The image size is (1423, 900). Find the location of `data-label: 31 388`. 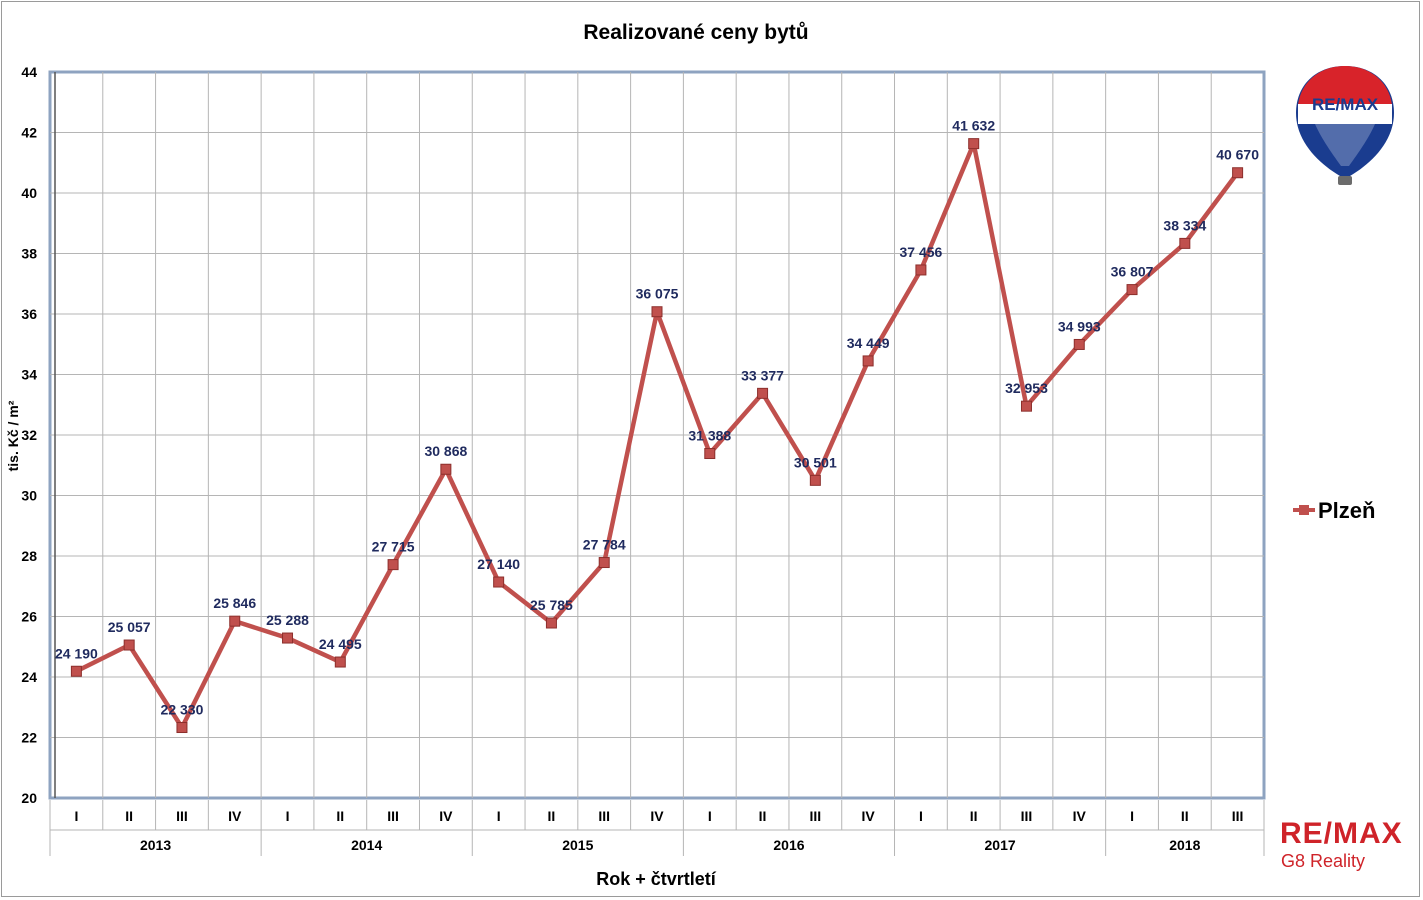

data-label: 31 388 is located at coordinates (709, 436).